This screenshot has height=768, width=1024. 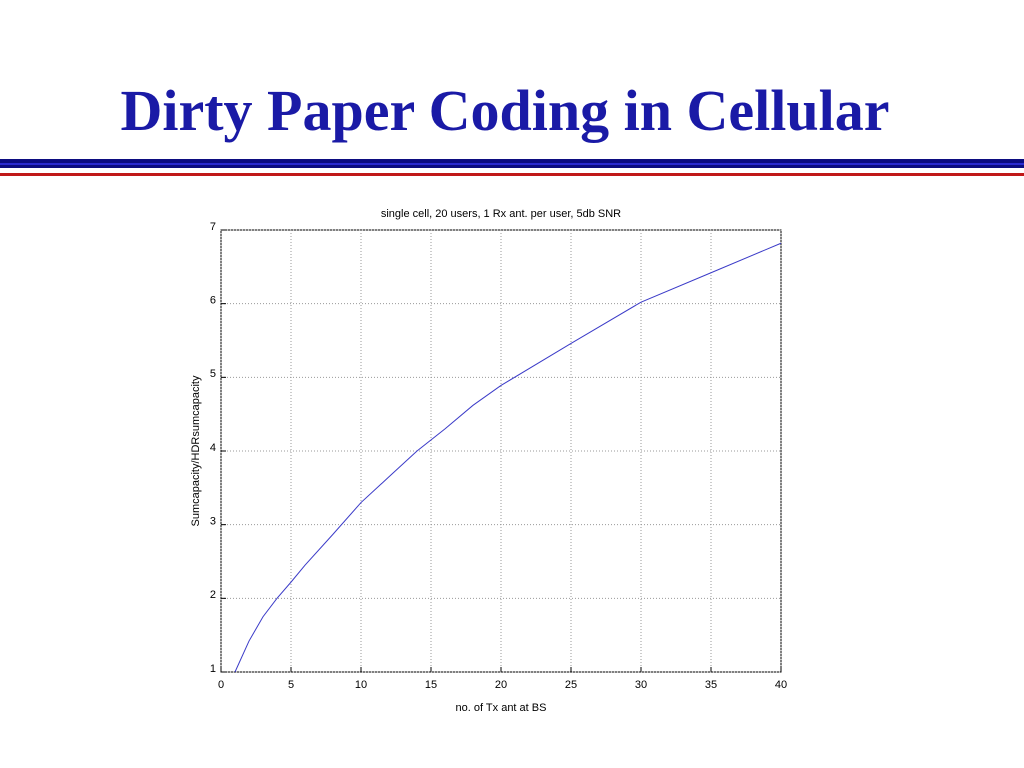 I want to click on x-tick-label: 25, so click(x=571, y=685).